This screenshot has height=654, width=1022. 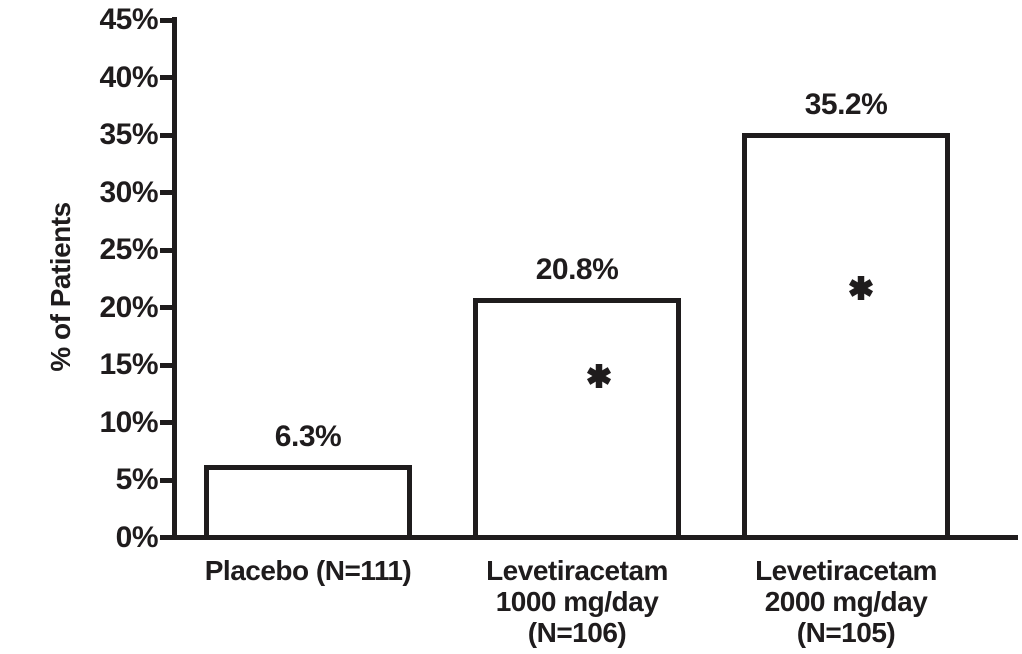 What do you see at coordinates (128, 19) in the screenshot?
I see `y-tick-label: 45%` at bounding box center [128, 19].